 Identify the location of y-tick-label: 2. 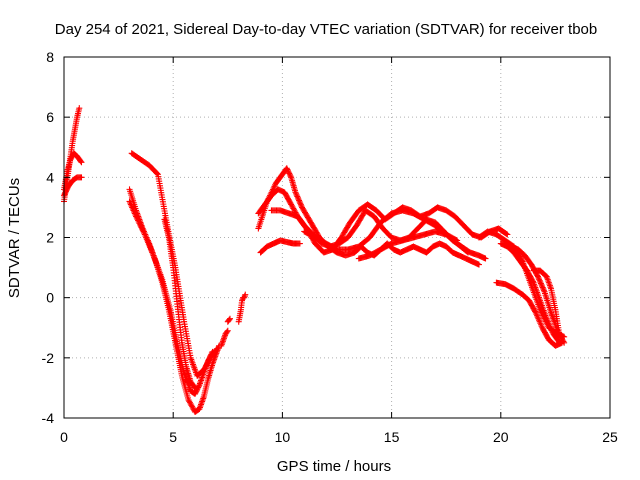
(50, 238).